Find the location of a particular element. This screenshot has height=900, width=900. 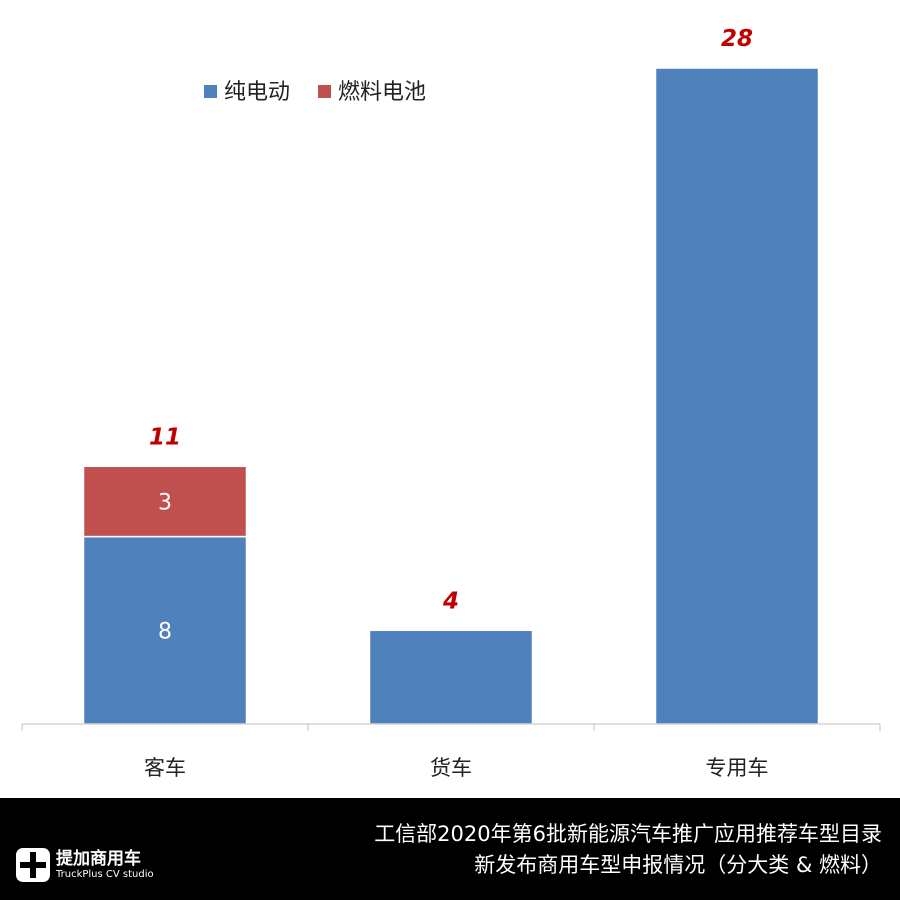

total-label: 28 is located at coordinates (737, 39).